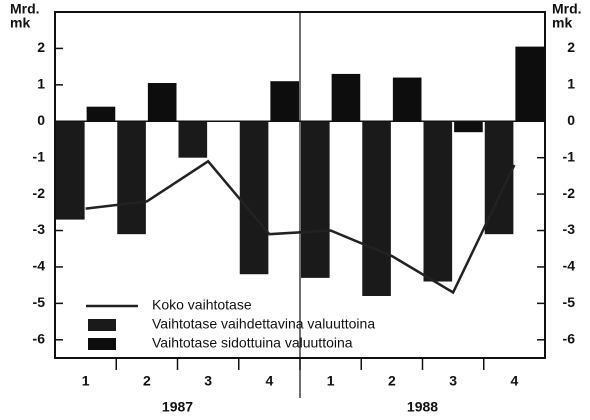 The width and height of the screenshot is (590, 420). Describe the element at coordinates (422, 407) in the screenshot. I see `x-group-label: 1988` at that location.